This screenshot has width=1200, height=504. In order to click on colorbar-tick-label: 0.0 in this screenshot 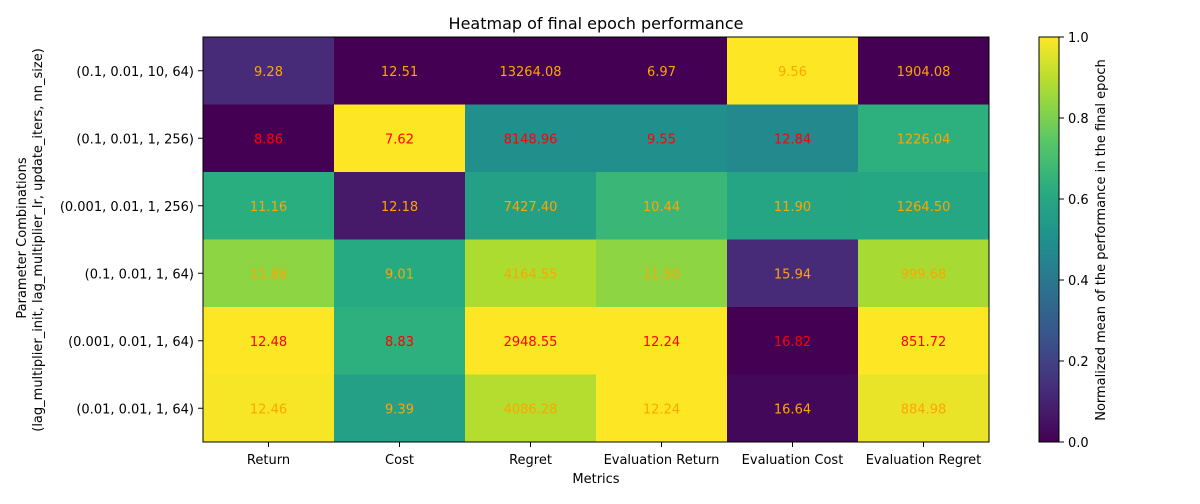, I will do `click(1078, 443)`.